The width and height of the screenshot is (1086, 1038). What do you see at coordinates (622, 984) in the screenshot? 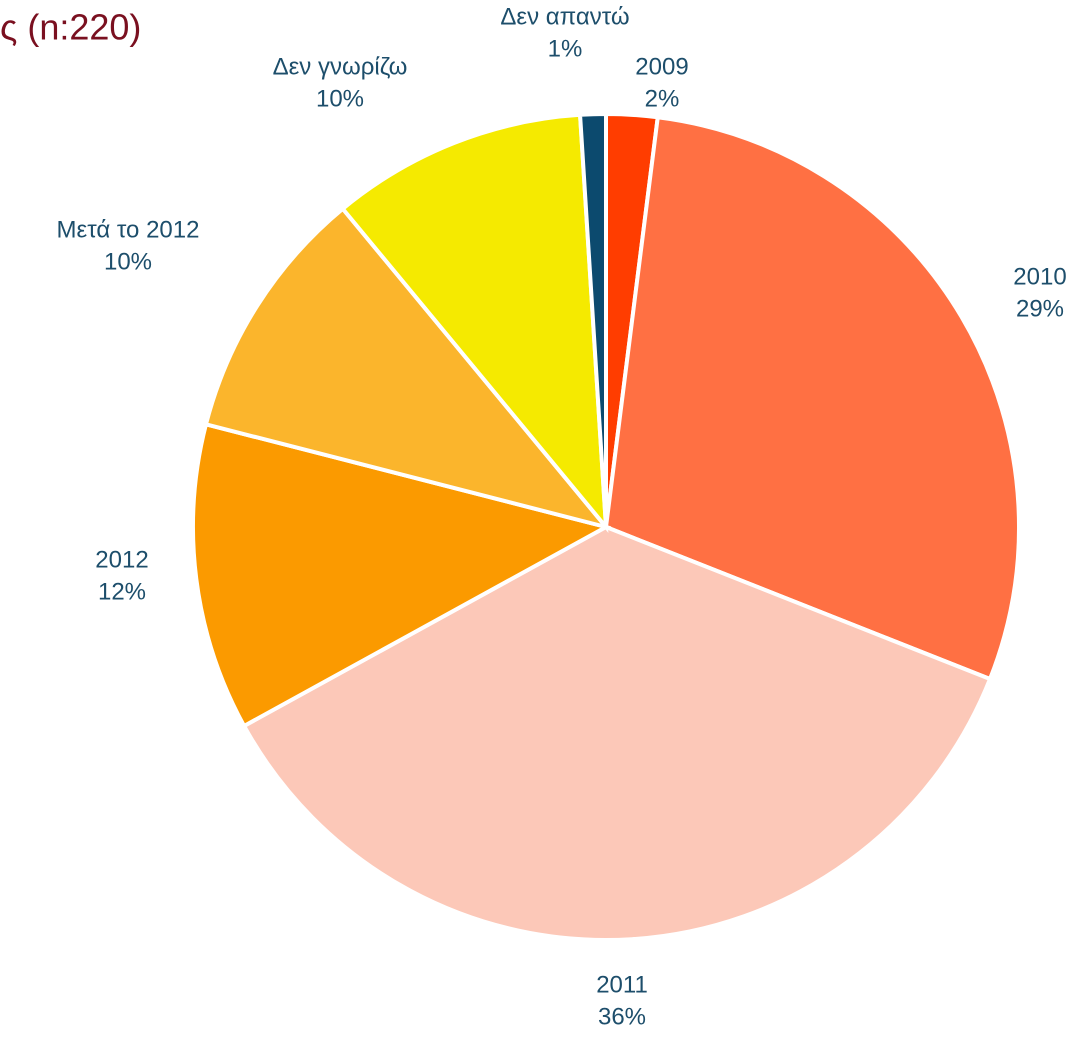
I see `slice-label: 2011` at bounding box center [622, 984].